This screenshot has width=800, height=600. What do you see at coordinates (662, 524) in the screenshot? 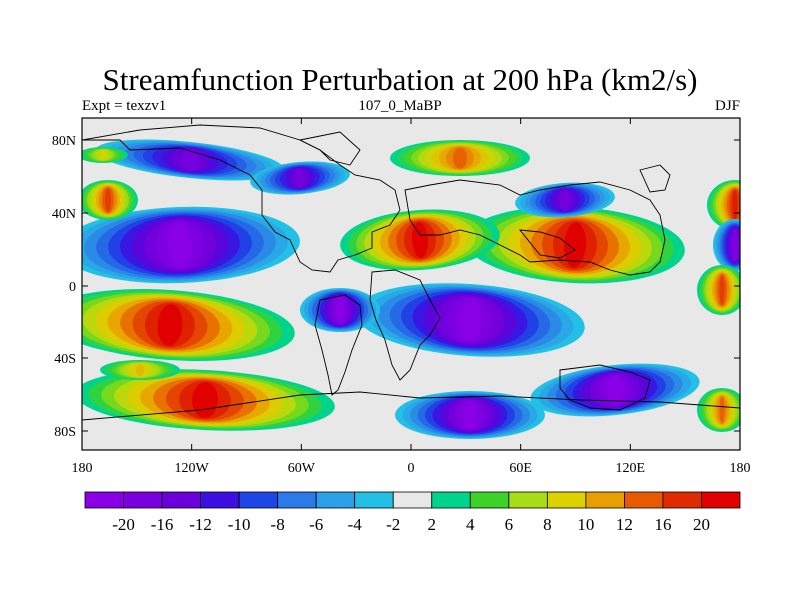
I see `colorbar-label: 16` at bounding box center [662, 524].